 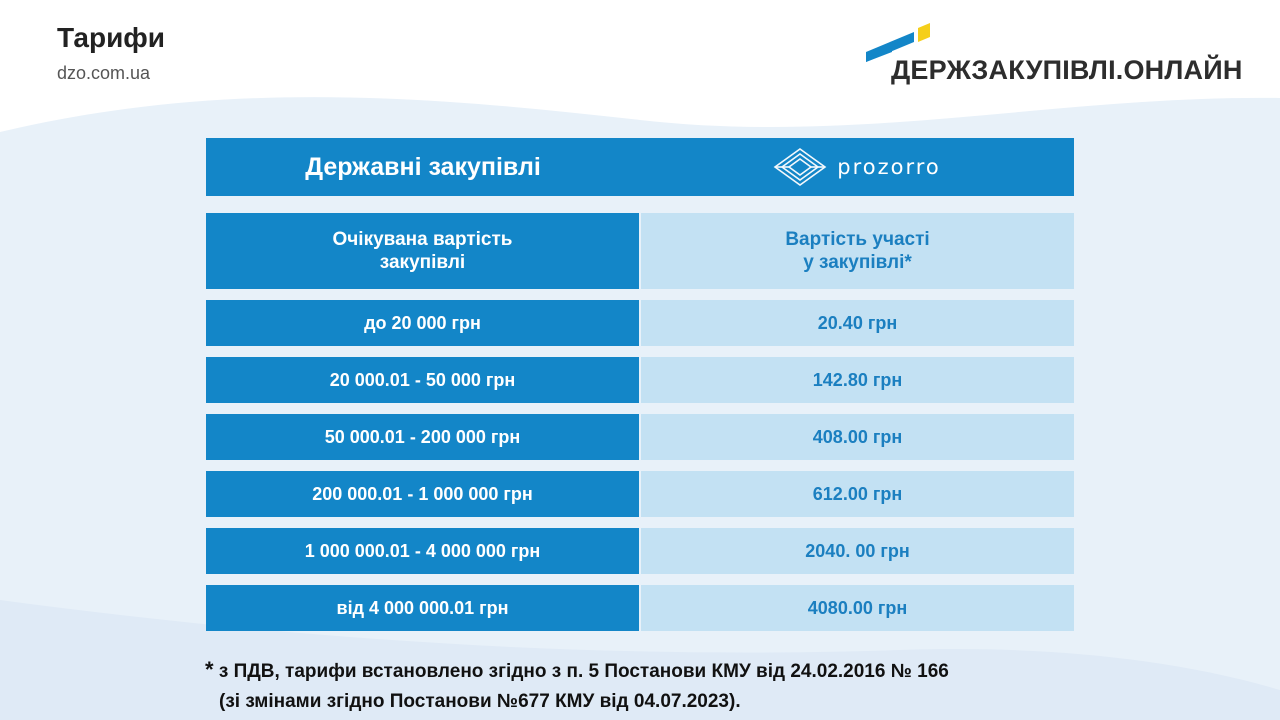 I want to click on brand-logo: ДЕРЖЗАКУПІВЛІ.ОНЛАЙН, so click(x=1052, y=57).